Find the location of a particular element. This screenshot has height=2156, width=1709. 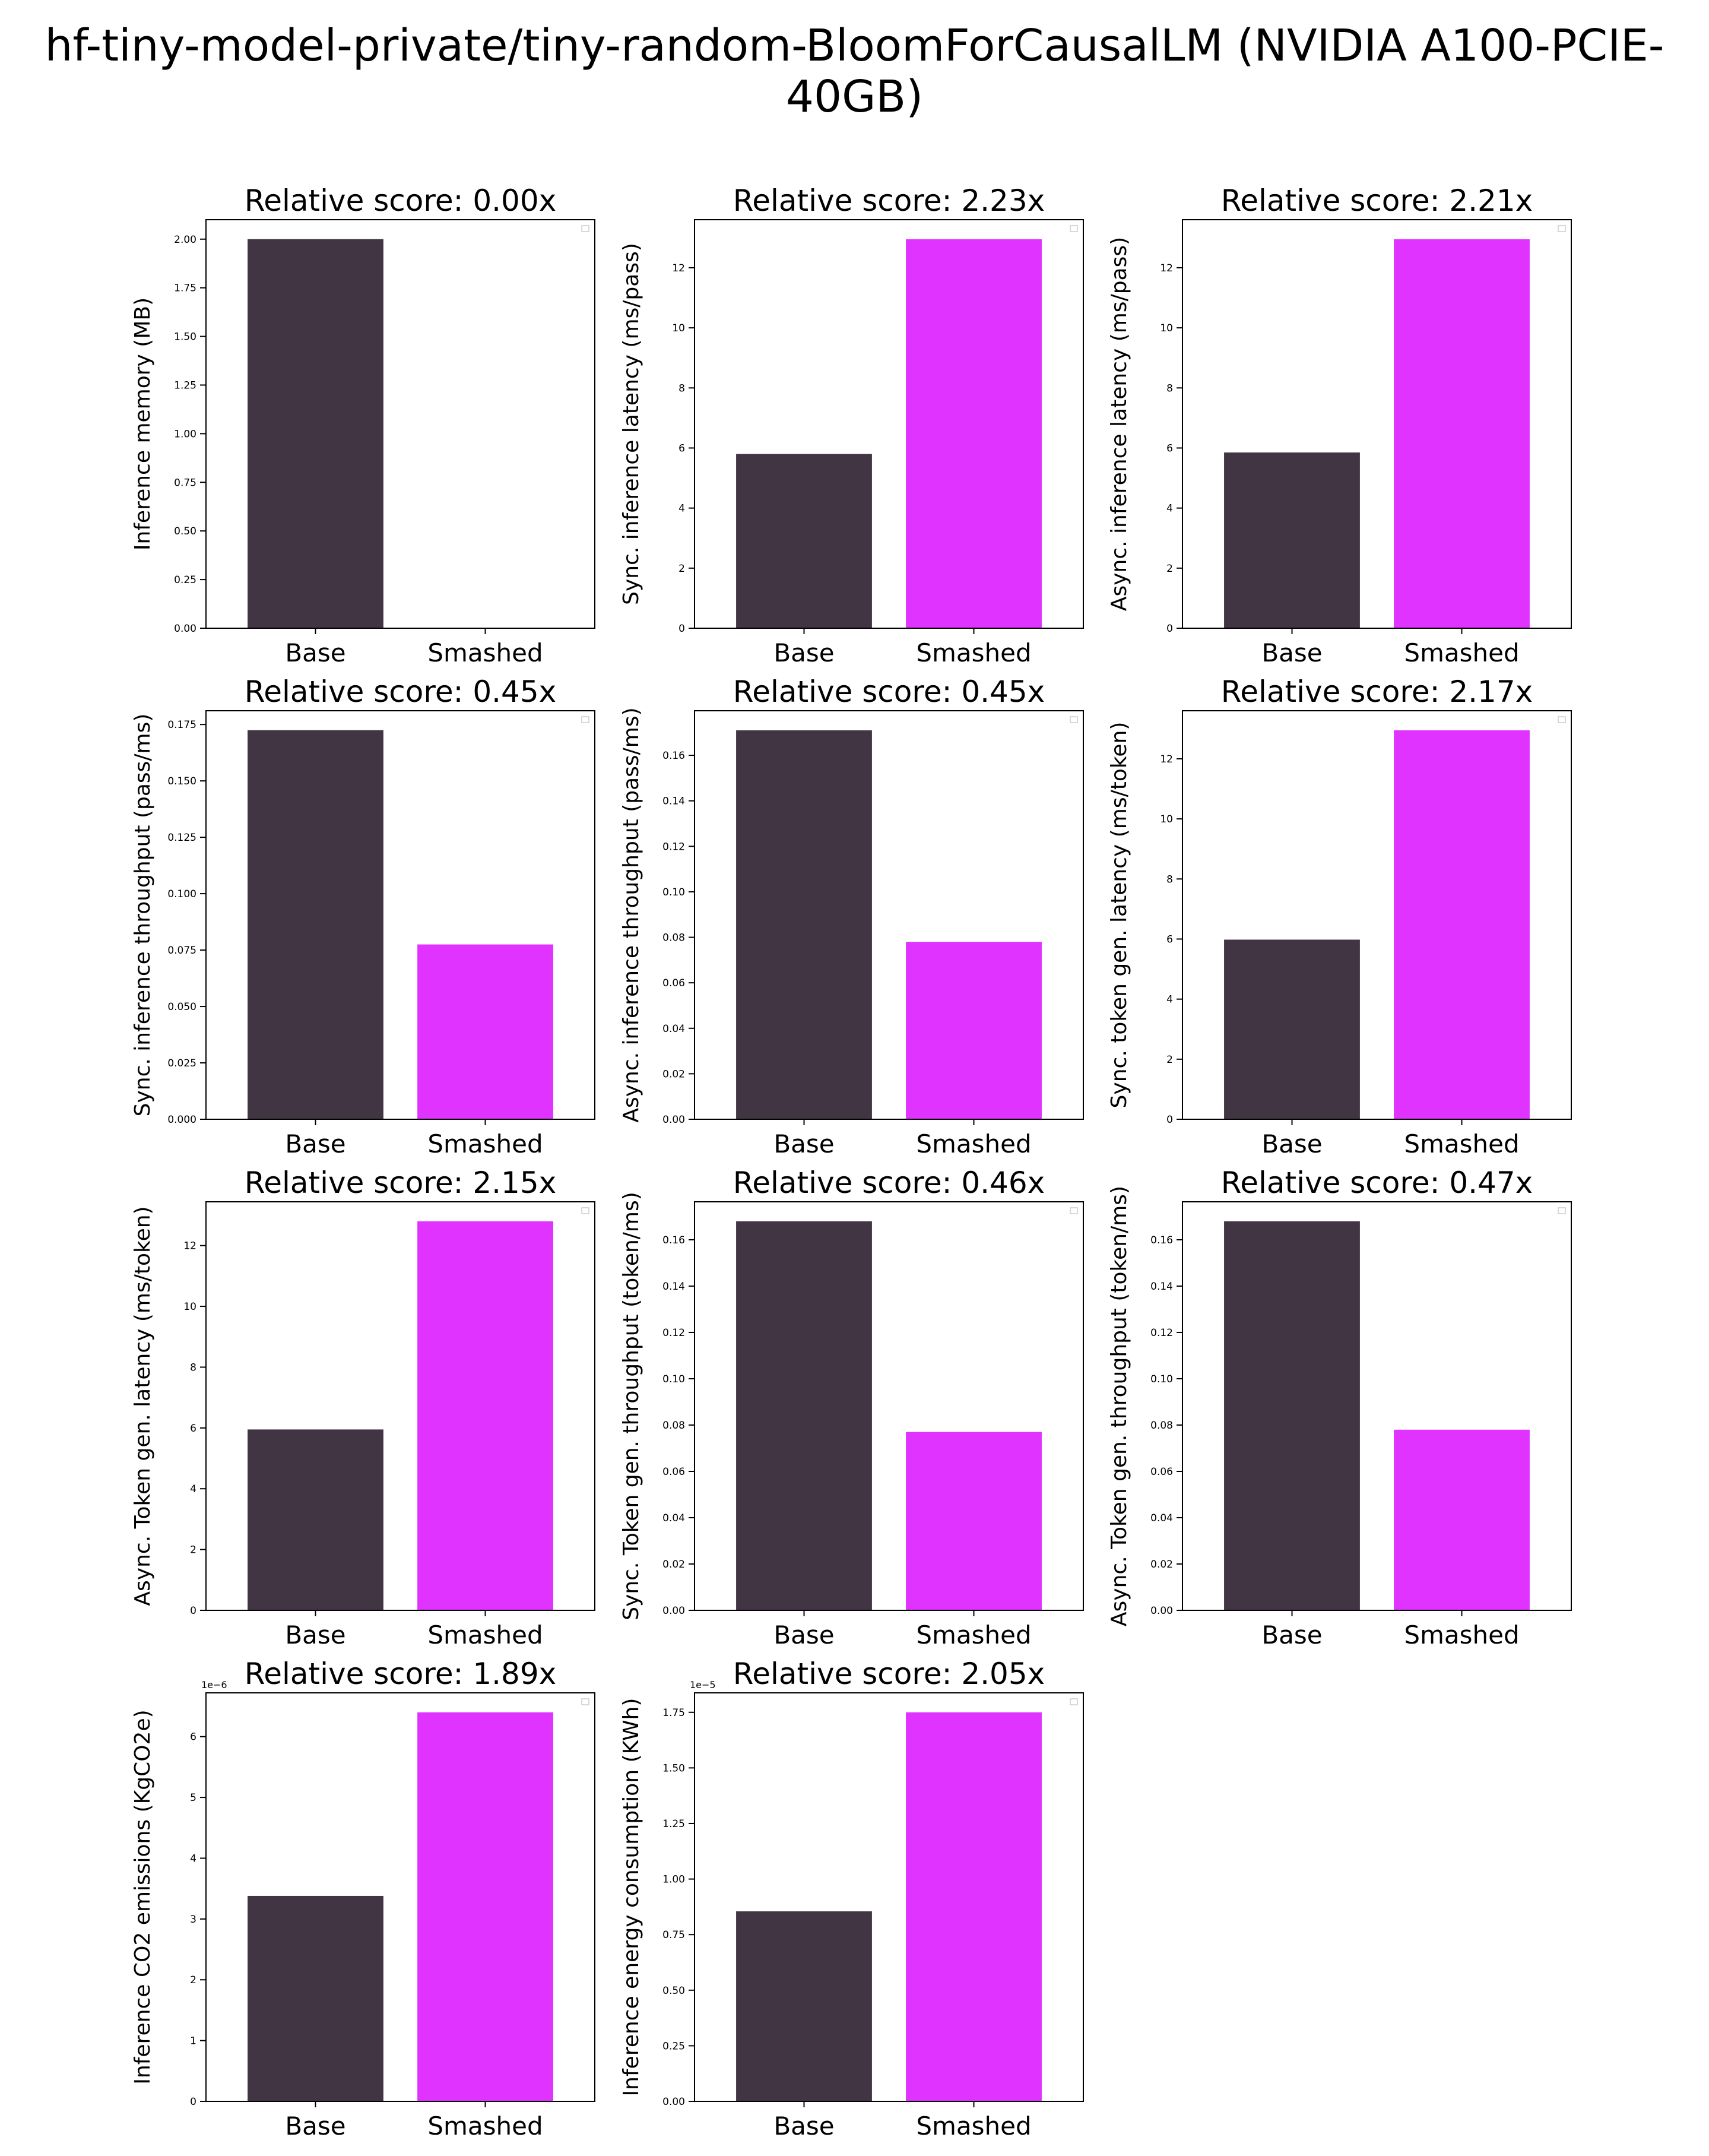

y-tick-label: 0.14 is located at coordinates (673, 1287).